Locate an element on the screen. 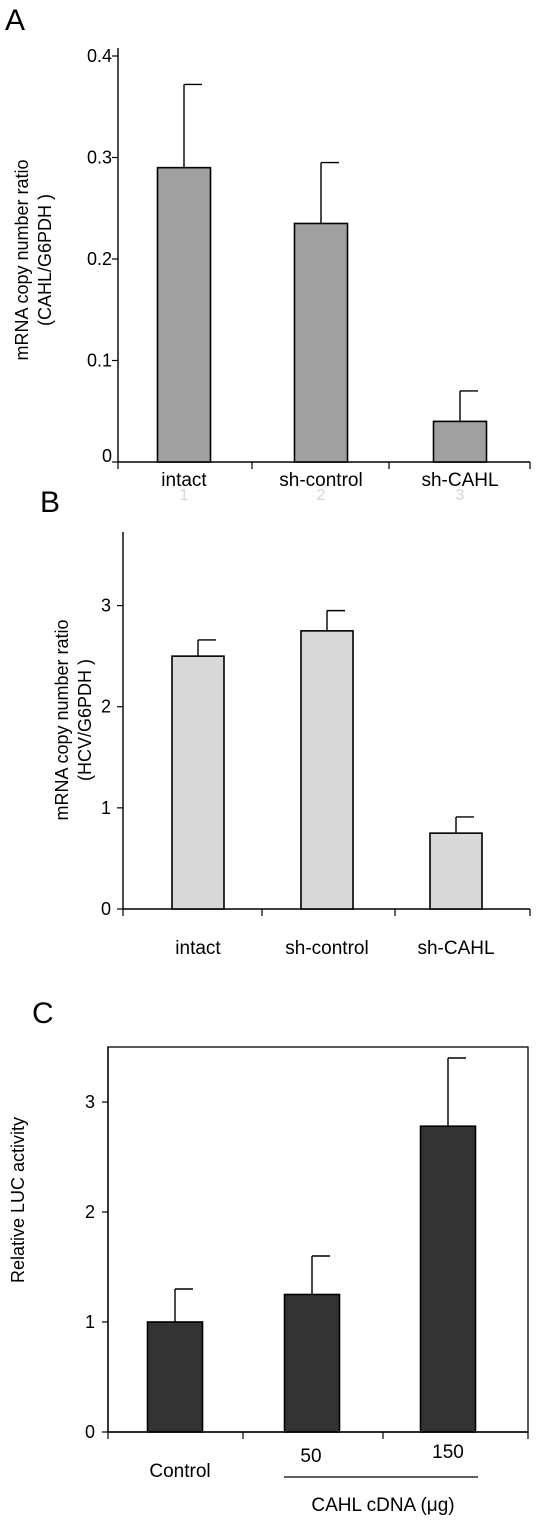 The height and width of the screenshot is (1528, 541). panel-b-category-label: sh-control is located at coordinates (326, 948).